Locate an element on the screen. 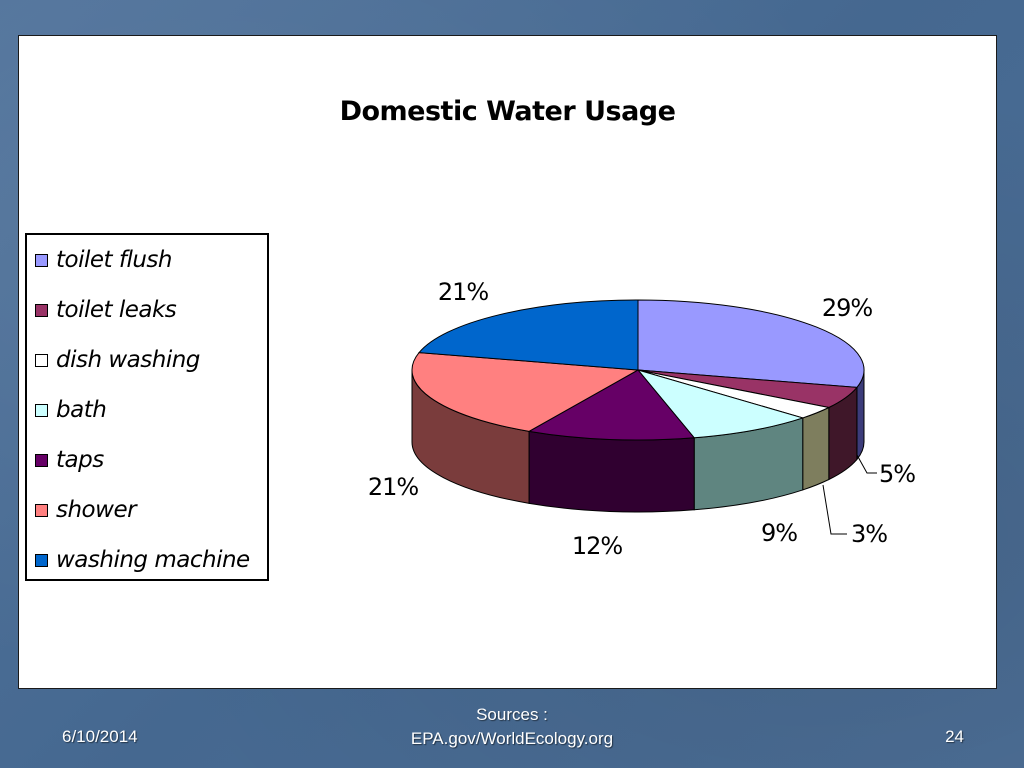 The width and height of the screenshot is (1024, 768). data-label-washing-machine: 21% is located at coordinates (463, 292).